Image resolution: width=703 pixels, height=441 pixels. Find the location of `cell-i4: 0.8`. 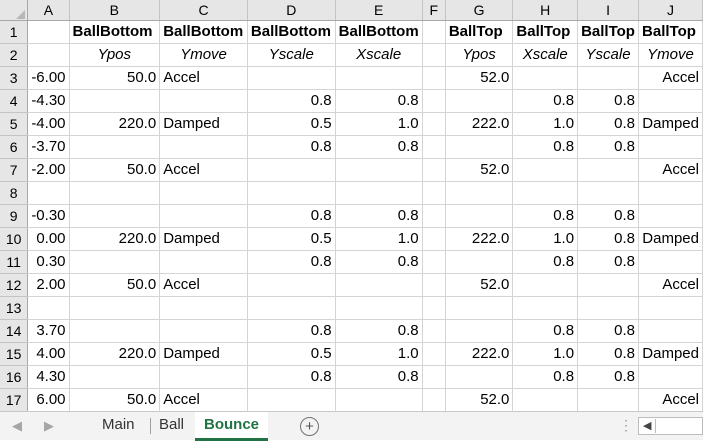

cell-i4: 0.8 is located at coordinates (608, 101).